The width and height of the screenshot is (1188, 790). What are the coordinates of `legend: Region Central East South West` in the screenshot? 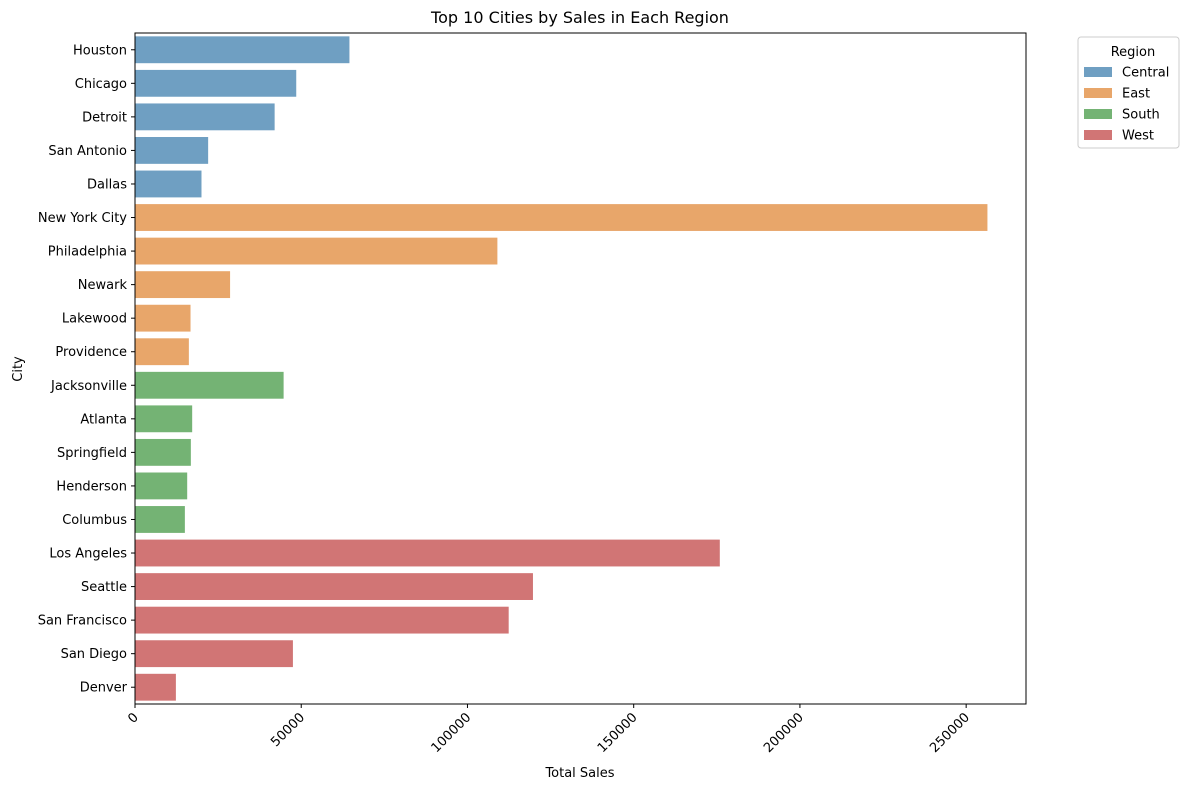 It's located at (1128, 92).